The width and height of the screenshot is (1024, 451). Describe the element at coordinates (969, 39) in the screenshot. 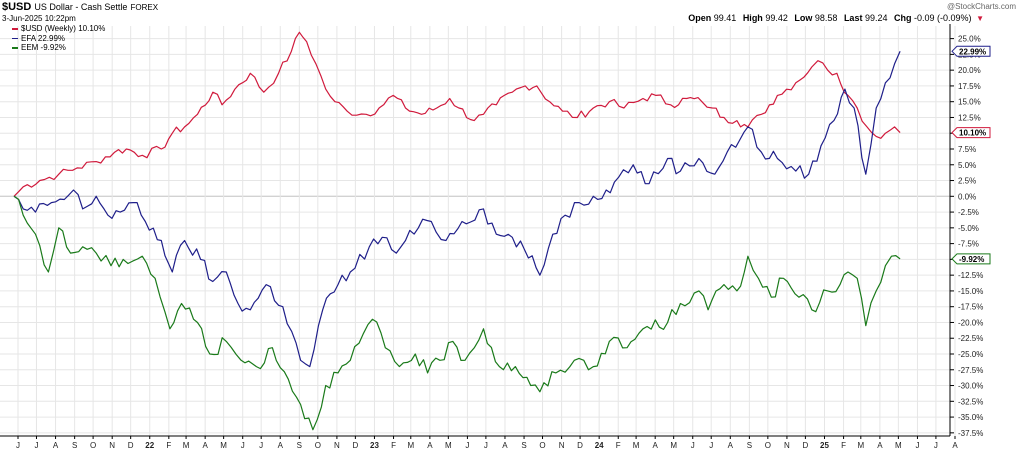

I see `y-tick-label: 25.0%` at that location.